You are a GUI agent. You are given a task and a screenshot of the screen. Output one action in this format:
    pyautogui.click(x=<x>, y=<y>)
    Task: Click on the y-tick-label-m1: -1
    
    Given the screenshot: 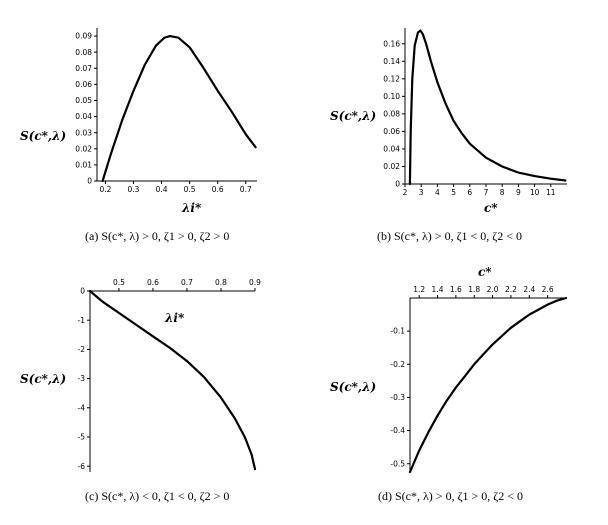 What is the action you would take?
    pyautogui.click(x=82, y=320)
    